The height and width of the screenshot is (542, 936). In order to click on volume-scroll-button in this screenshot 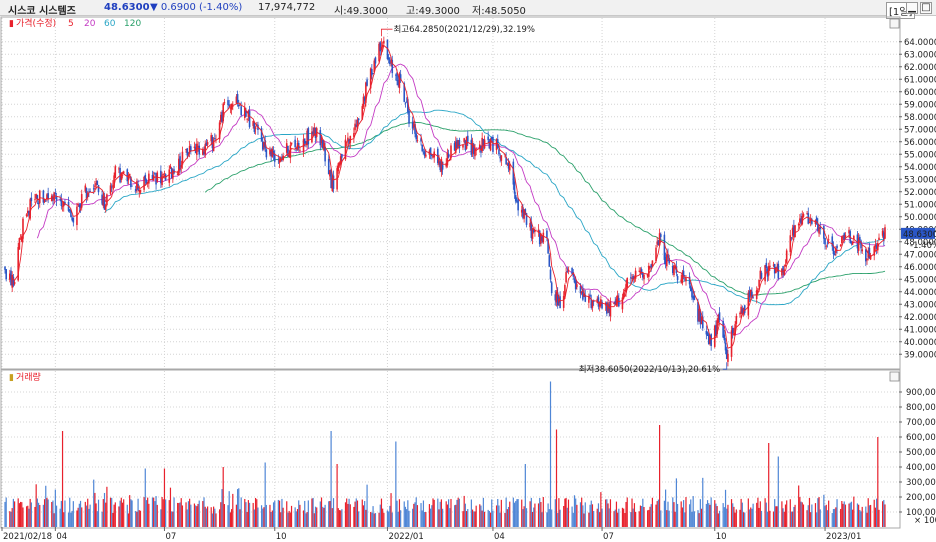, I will do `click(894, 376)`.